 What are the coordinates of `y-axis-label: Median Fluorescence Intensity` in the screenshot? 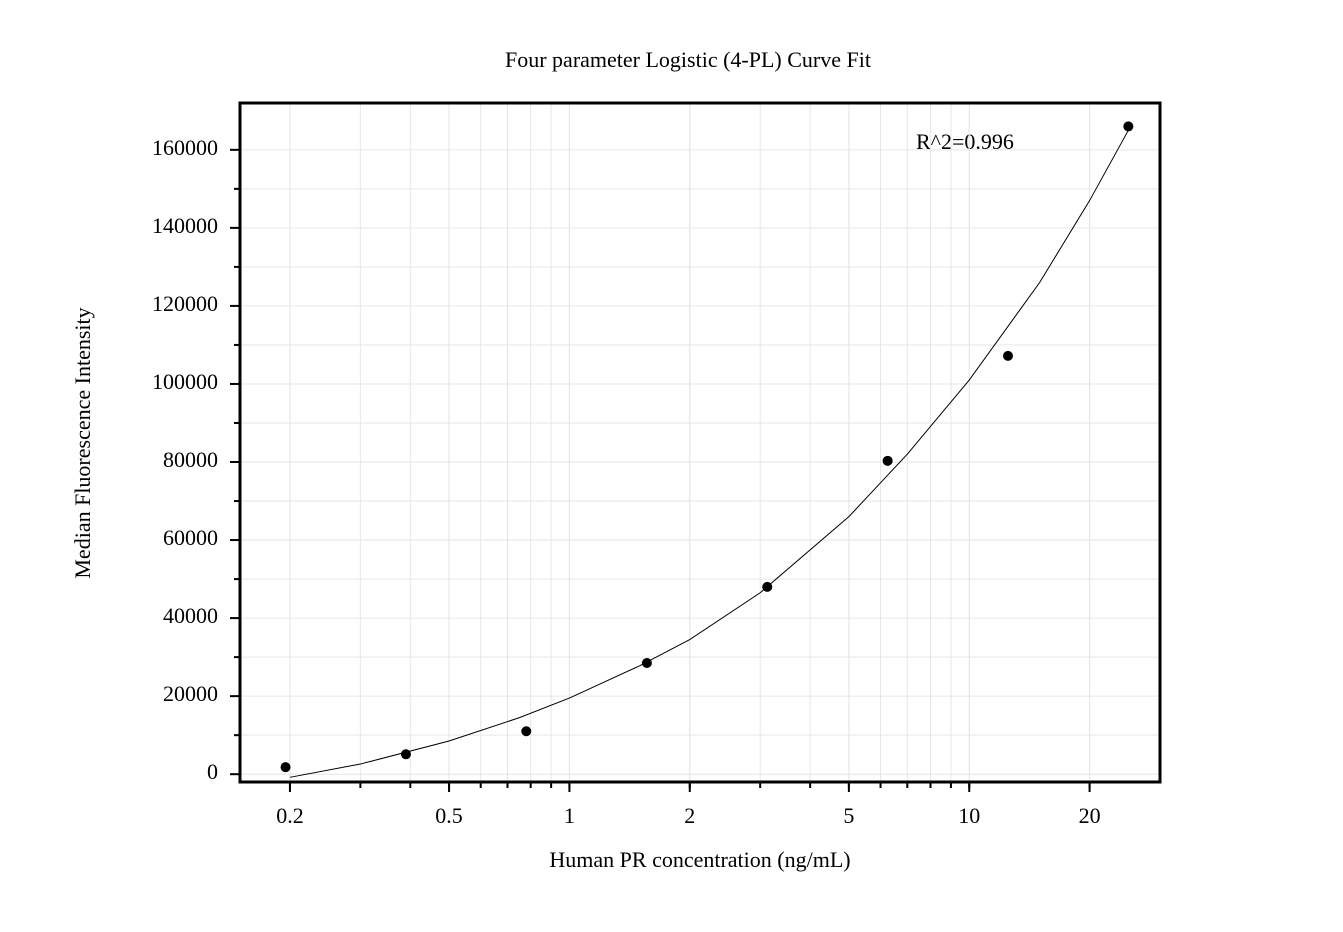 It's located at (82, 442).